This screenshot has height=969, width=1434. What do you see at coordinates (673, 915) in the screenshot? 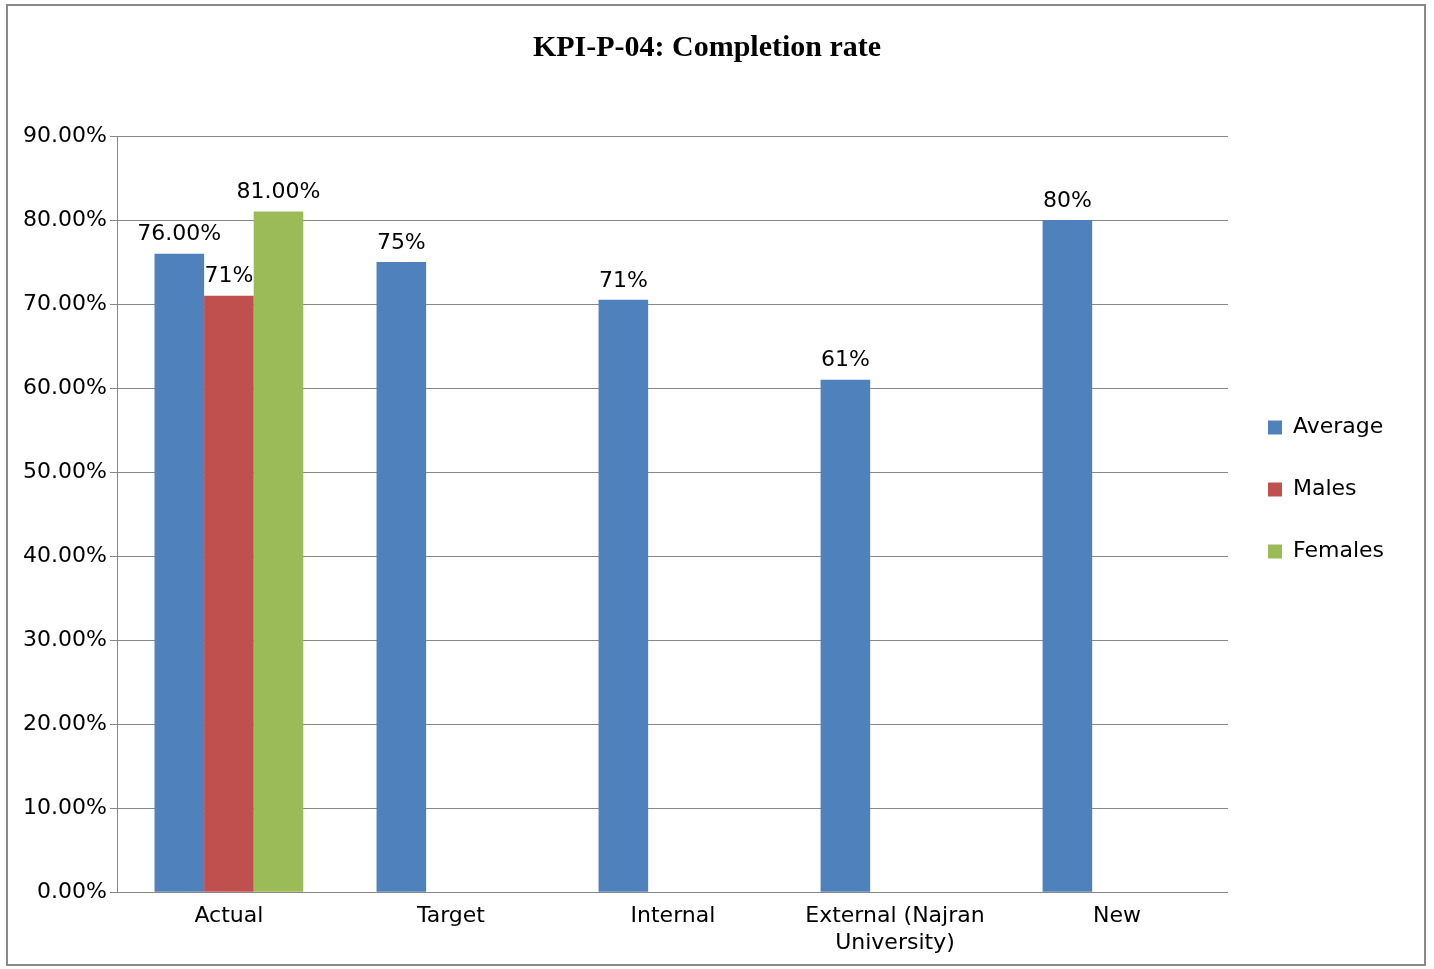
I see `x-tick-label: Internal` at bounding box center [673, 915].